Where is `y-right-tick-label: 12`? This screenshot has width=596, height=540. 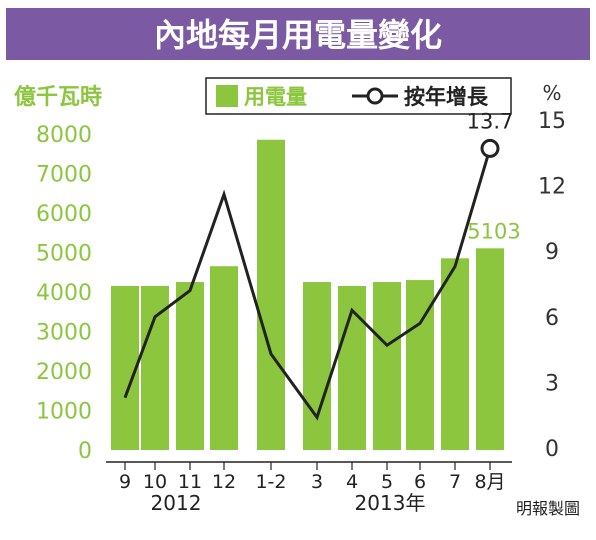 y-right-tick-label: 12 is located at coordinates (552, 187).